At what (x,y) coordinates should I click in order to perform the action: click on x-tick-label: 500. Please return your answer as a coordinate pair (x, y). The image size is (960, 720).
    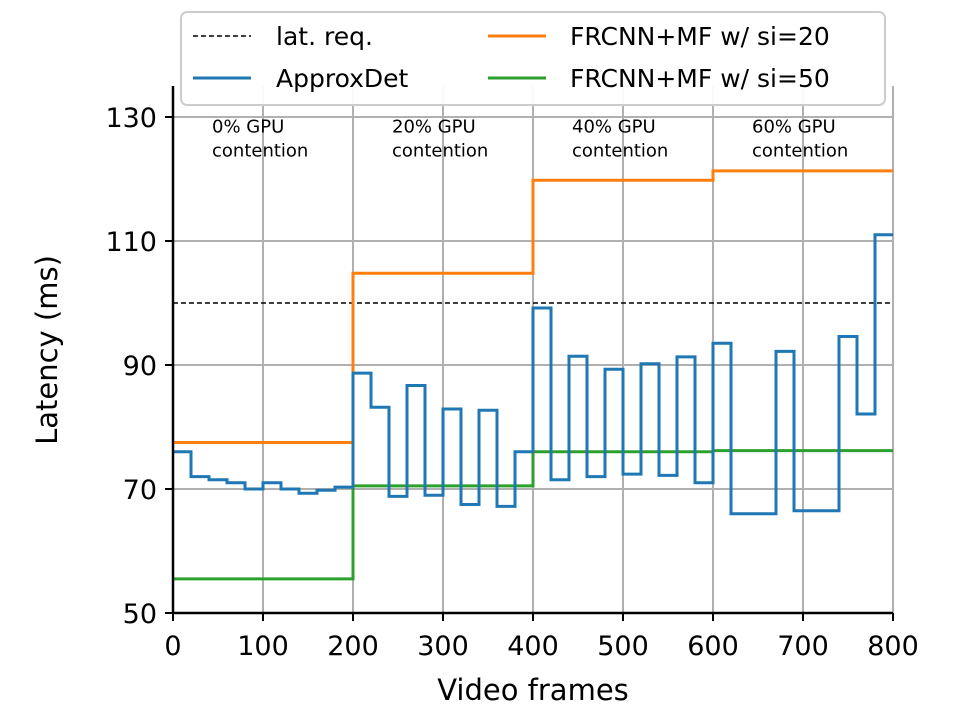
    Looking at the image, I should click on (623, 646).